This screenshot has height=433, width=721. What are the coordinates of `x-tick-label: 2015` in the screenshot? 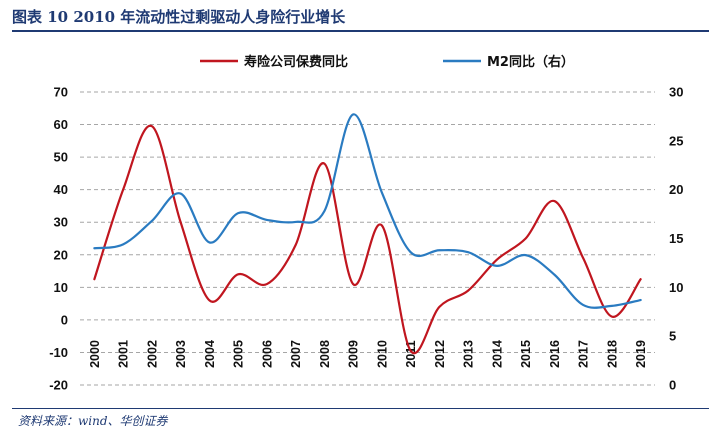 It's located at (526, 354).